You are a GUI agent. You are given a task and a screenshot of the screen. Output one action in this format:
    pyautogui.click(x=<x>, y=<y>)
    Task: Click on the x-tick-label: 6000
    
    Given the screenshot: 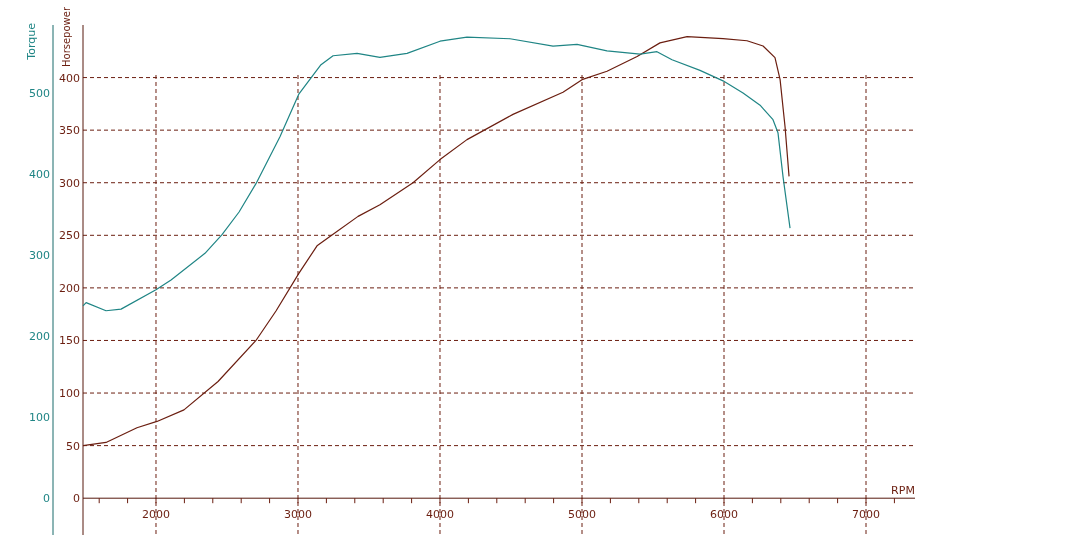 What is the action you would take?
    pyautogui.click(x=724, y=515)
    